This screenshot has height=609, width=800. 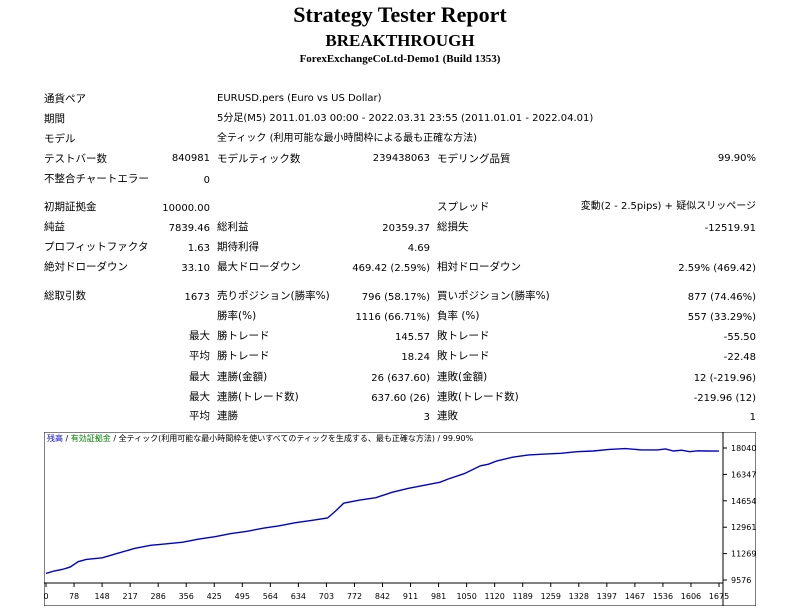 I want to click on legend-equity: 有効証拠金, so click(x=91, y=438).